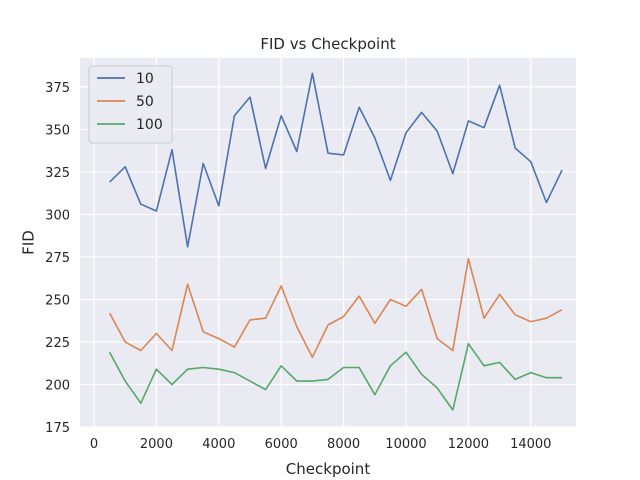  What do you see at coordinates (57, 215) in the screenshot?
I see `y-tick-label: 300` at bounding box center [57, 215].